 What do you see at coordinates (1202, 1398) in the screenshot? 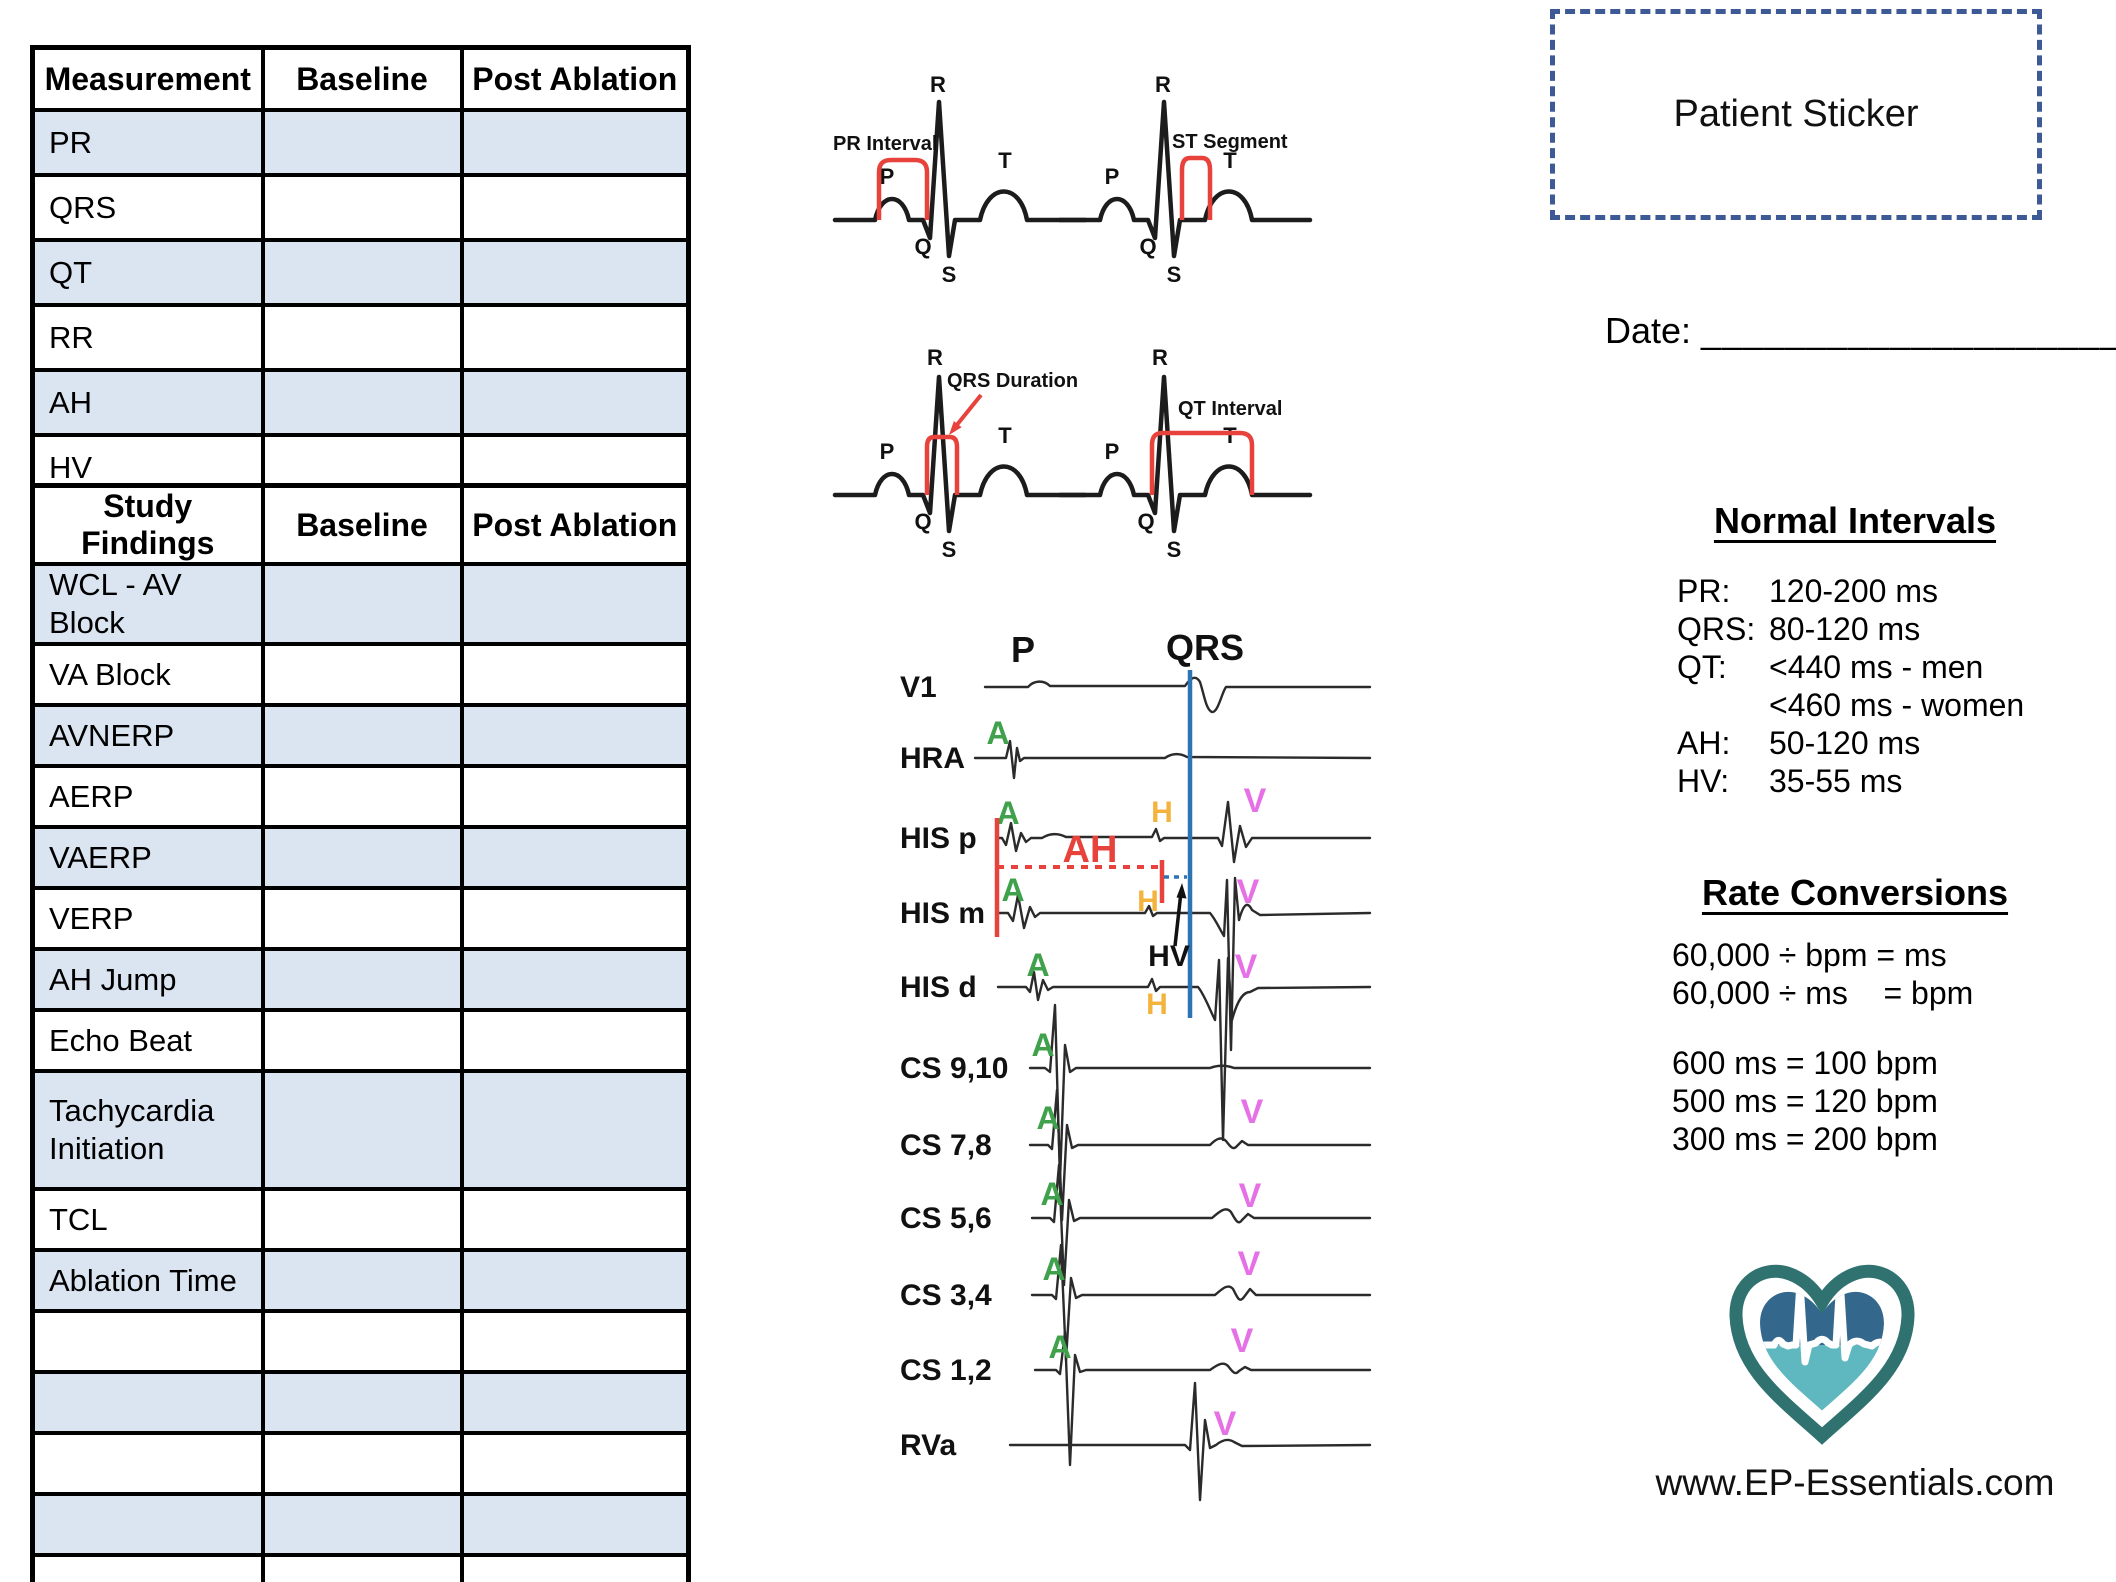
I see `cs12-trace` at bounding box center [1202, 1398].